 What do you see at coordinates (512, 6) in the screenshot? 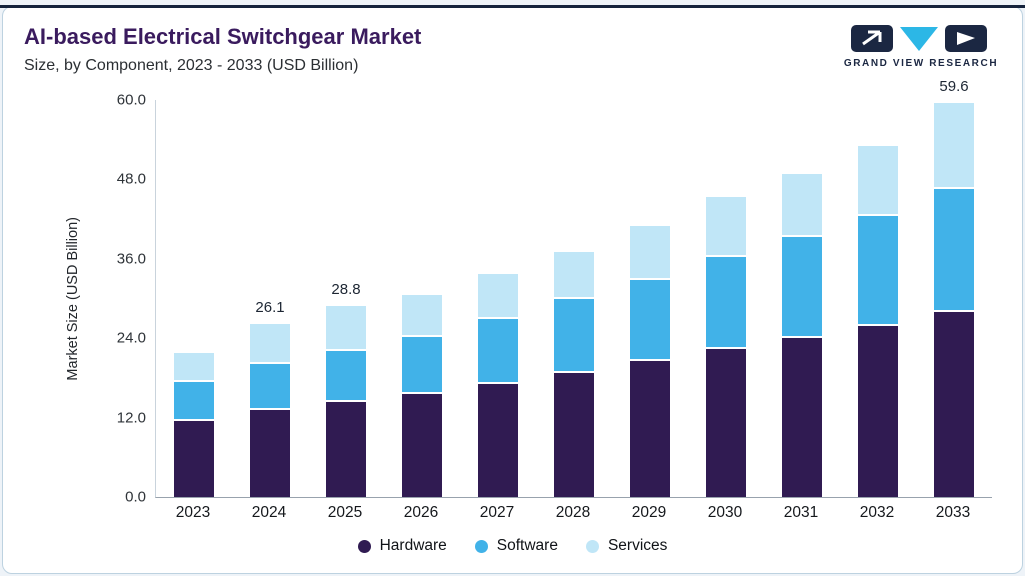
I see `top-accent-line` at bounding box center [512, 6].